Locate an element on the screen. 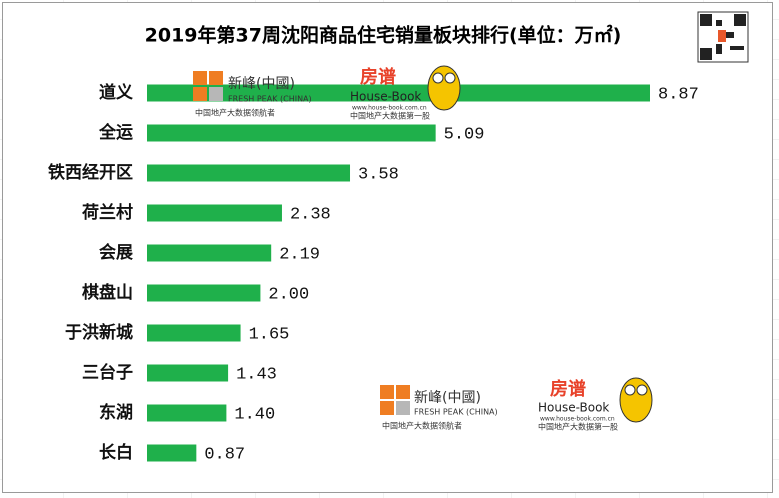 This screenshot has width=779, height=498. value-label: 5.09 is located at coordinates (464, 134).